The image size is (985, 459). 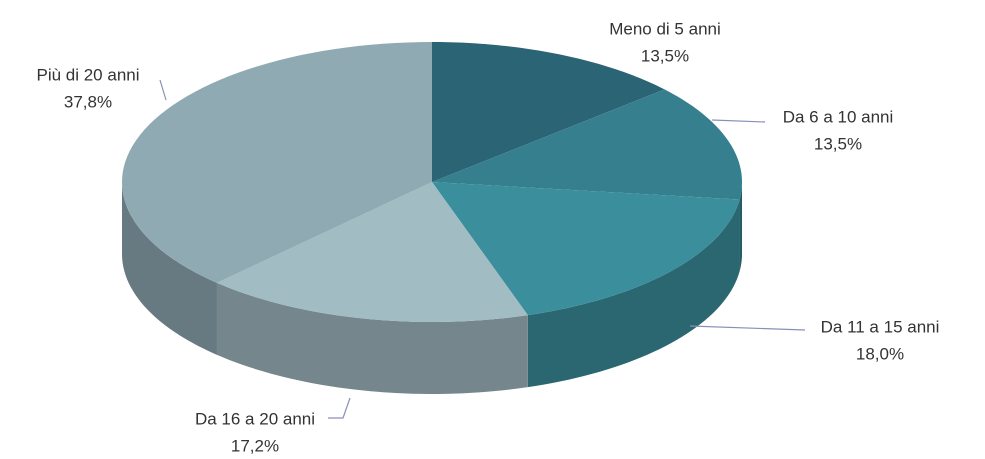 What do you see at coordinates (255, 418) in the screenshot?
I see `category-label: Da 16 a 20 anni` at bounding box center [255, 418].